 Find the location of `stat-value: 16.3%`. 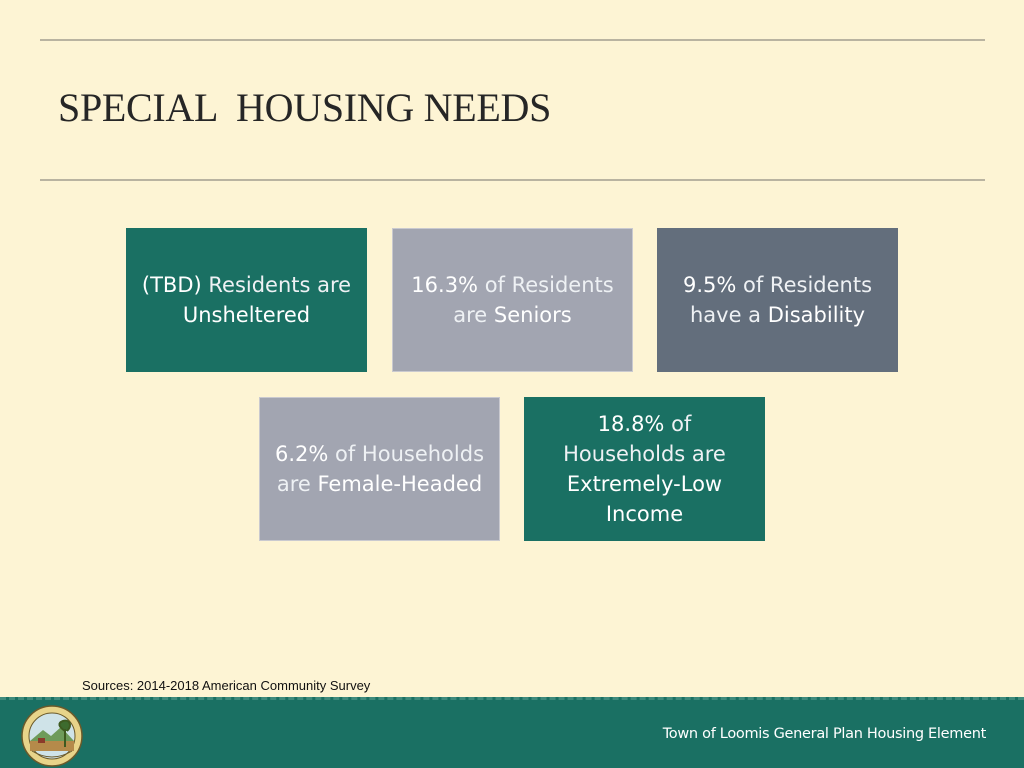

stat-value: 16.3% is located at coordinates (445, 285).